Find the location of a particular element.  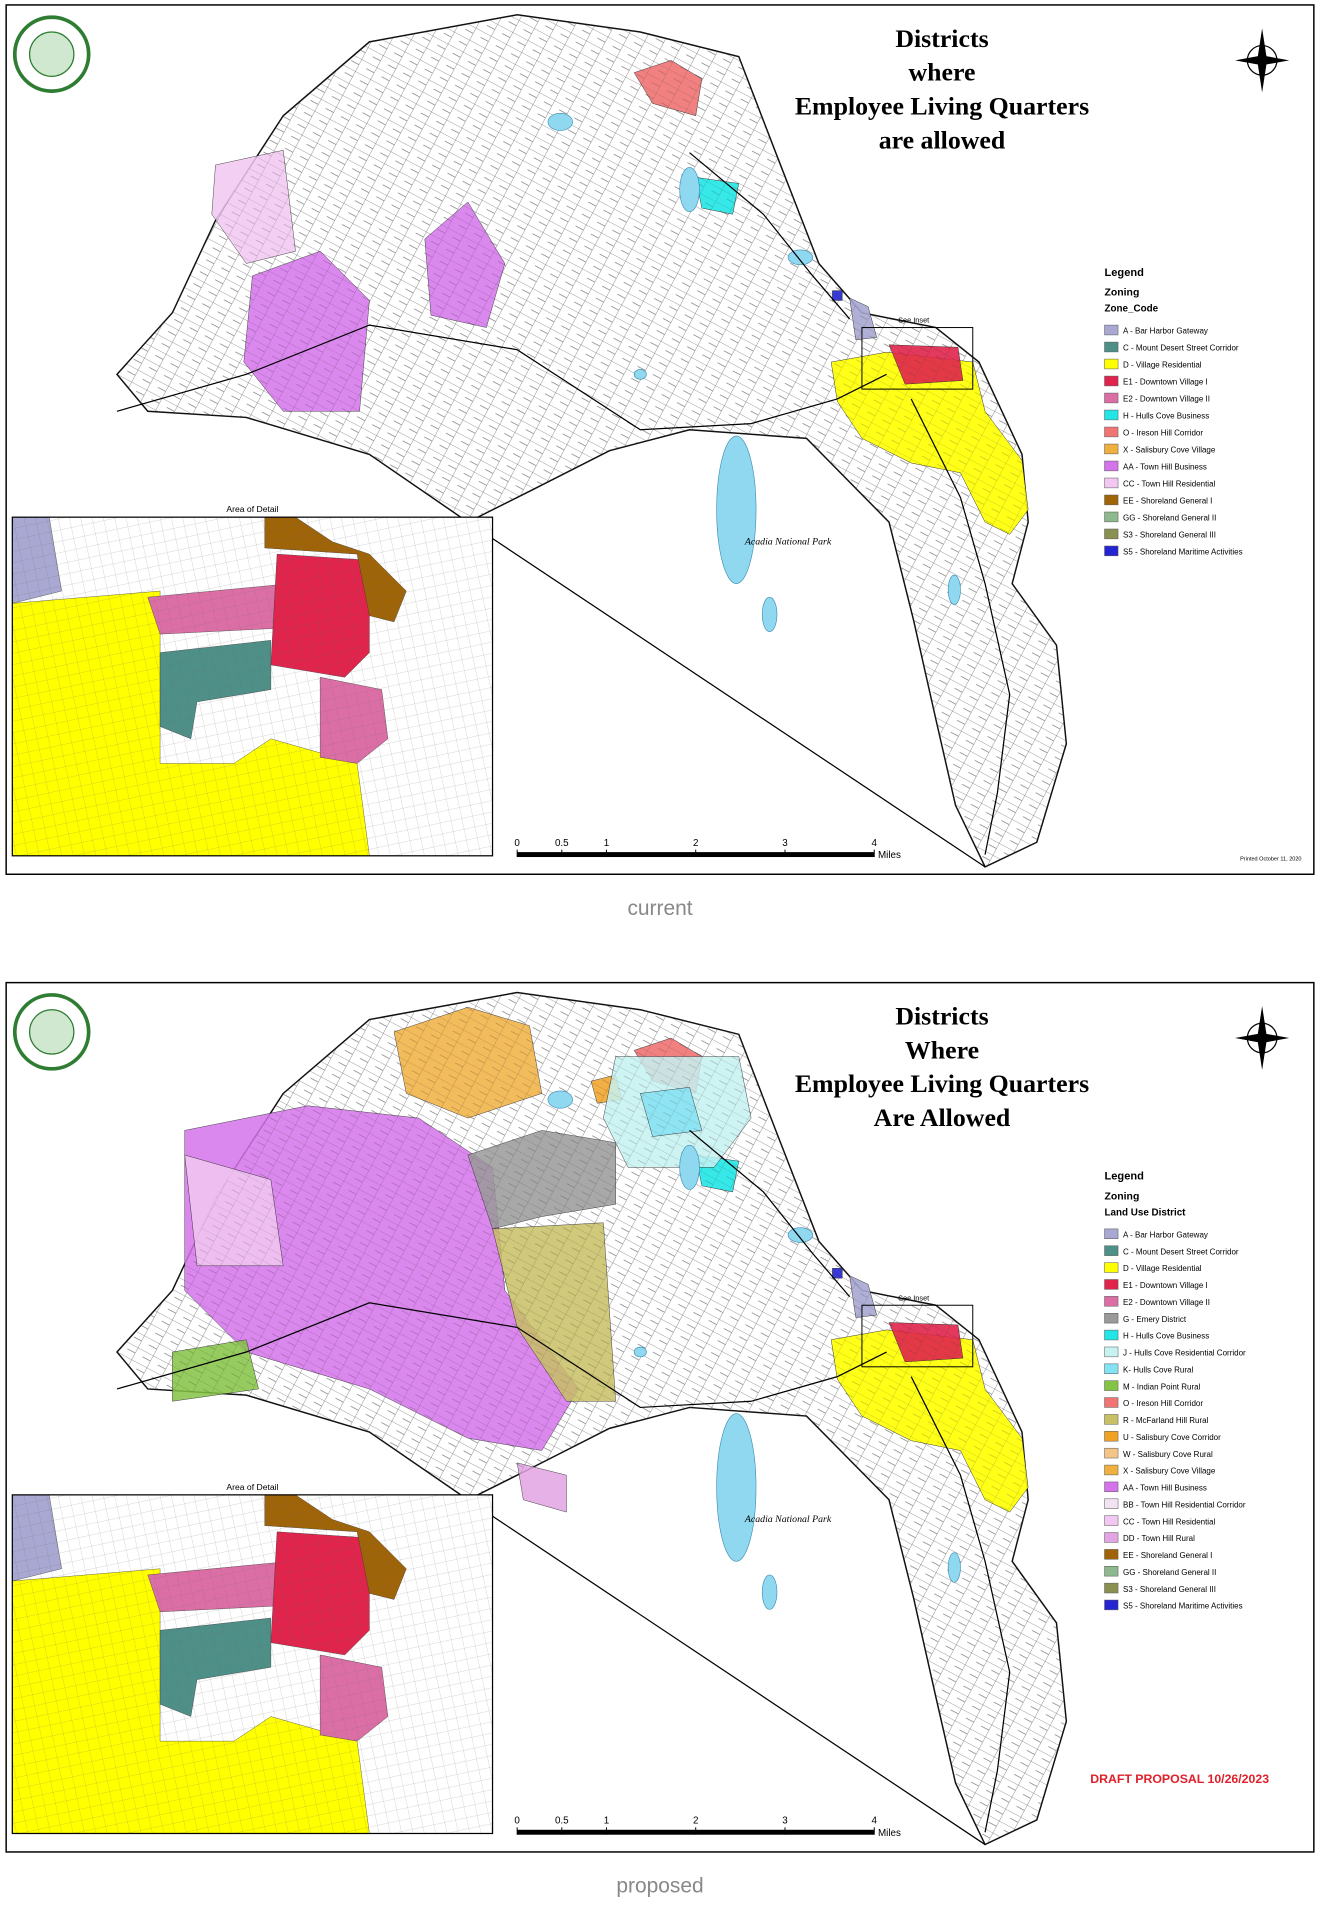

scale-label: 3 is located at coordinates (785, 1821).